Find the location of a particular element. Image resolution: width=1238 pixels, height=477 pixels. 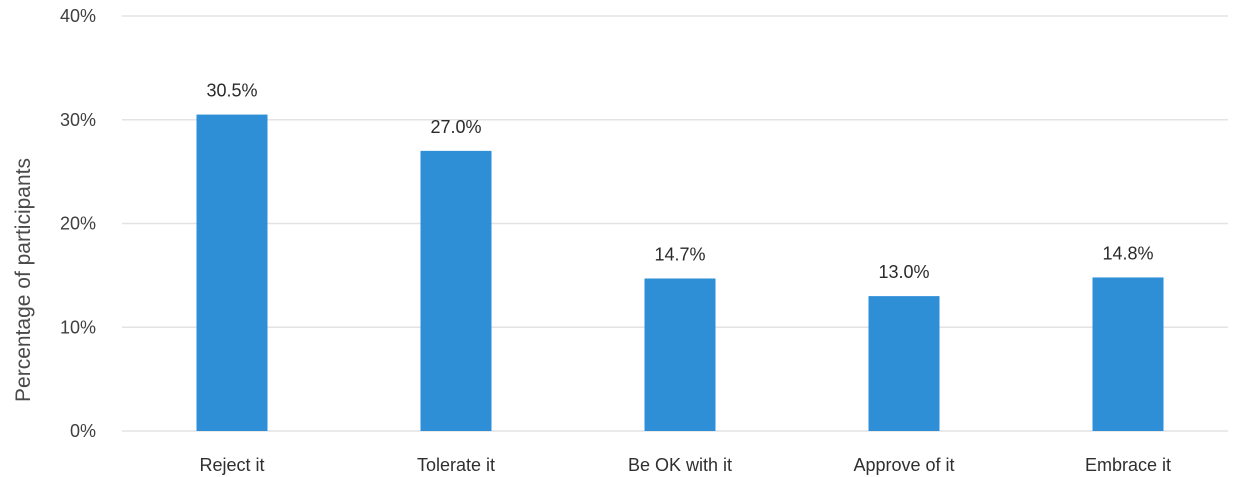

y-axis-title: Percentage of participants is located at coordinates (23, 280).